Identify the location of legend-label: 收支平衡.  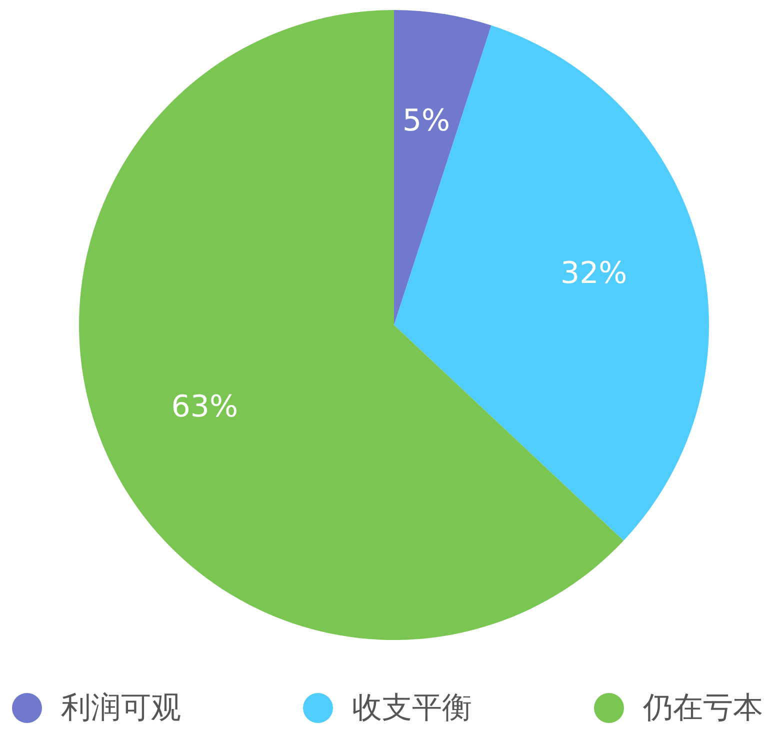
(412, 708).